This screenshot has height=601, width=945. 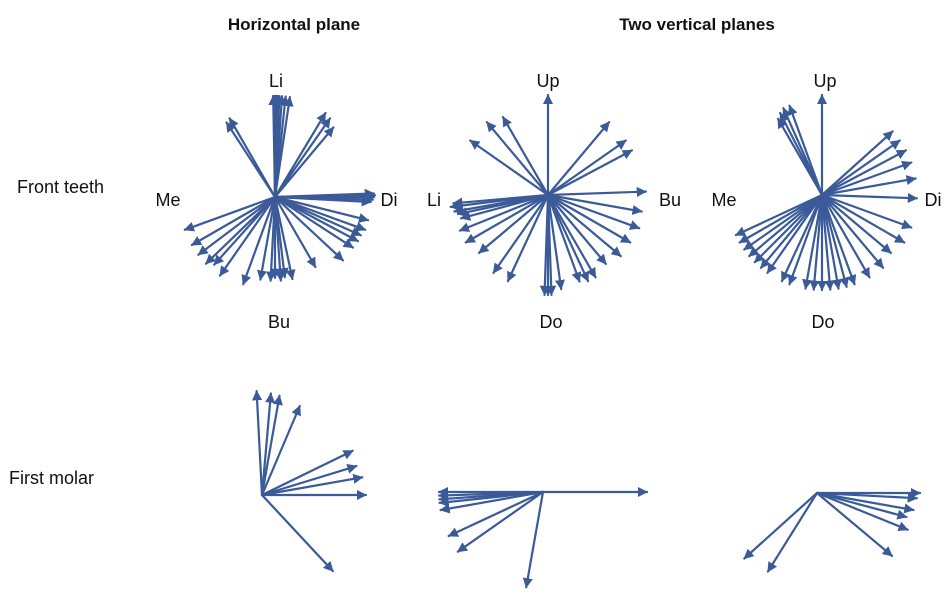 I want to click on diagram-front-vertical-2: Up Do Me Di, so click(x=826, y=201).